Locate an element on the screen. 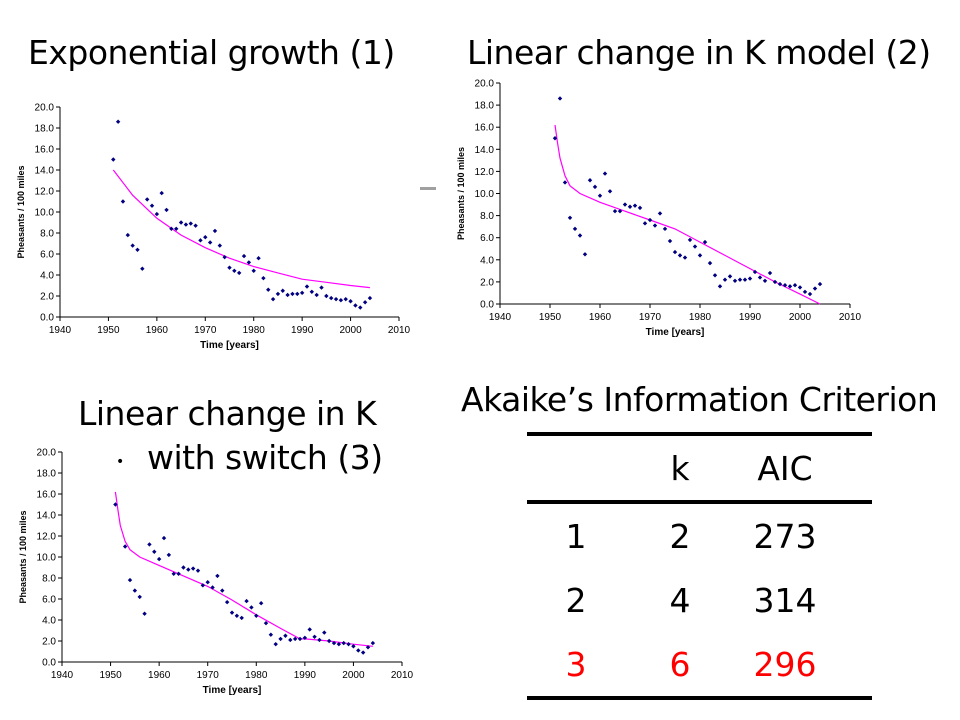  aic-table-row-1: 1 2 273 is located at coordinates (699, 536).